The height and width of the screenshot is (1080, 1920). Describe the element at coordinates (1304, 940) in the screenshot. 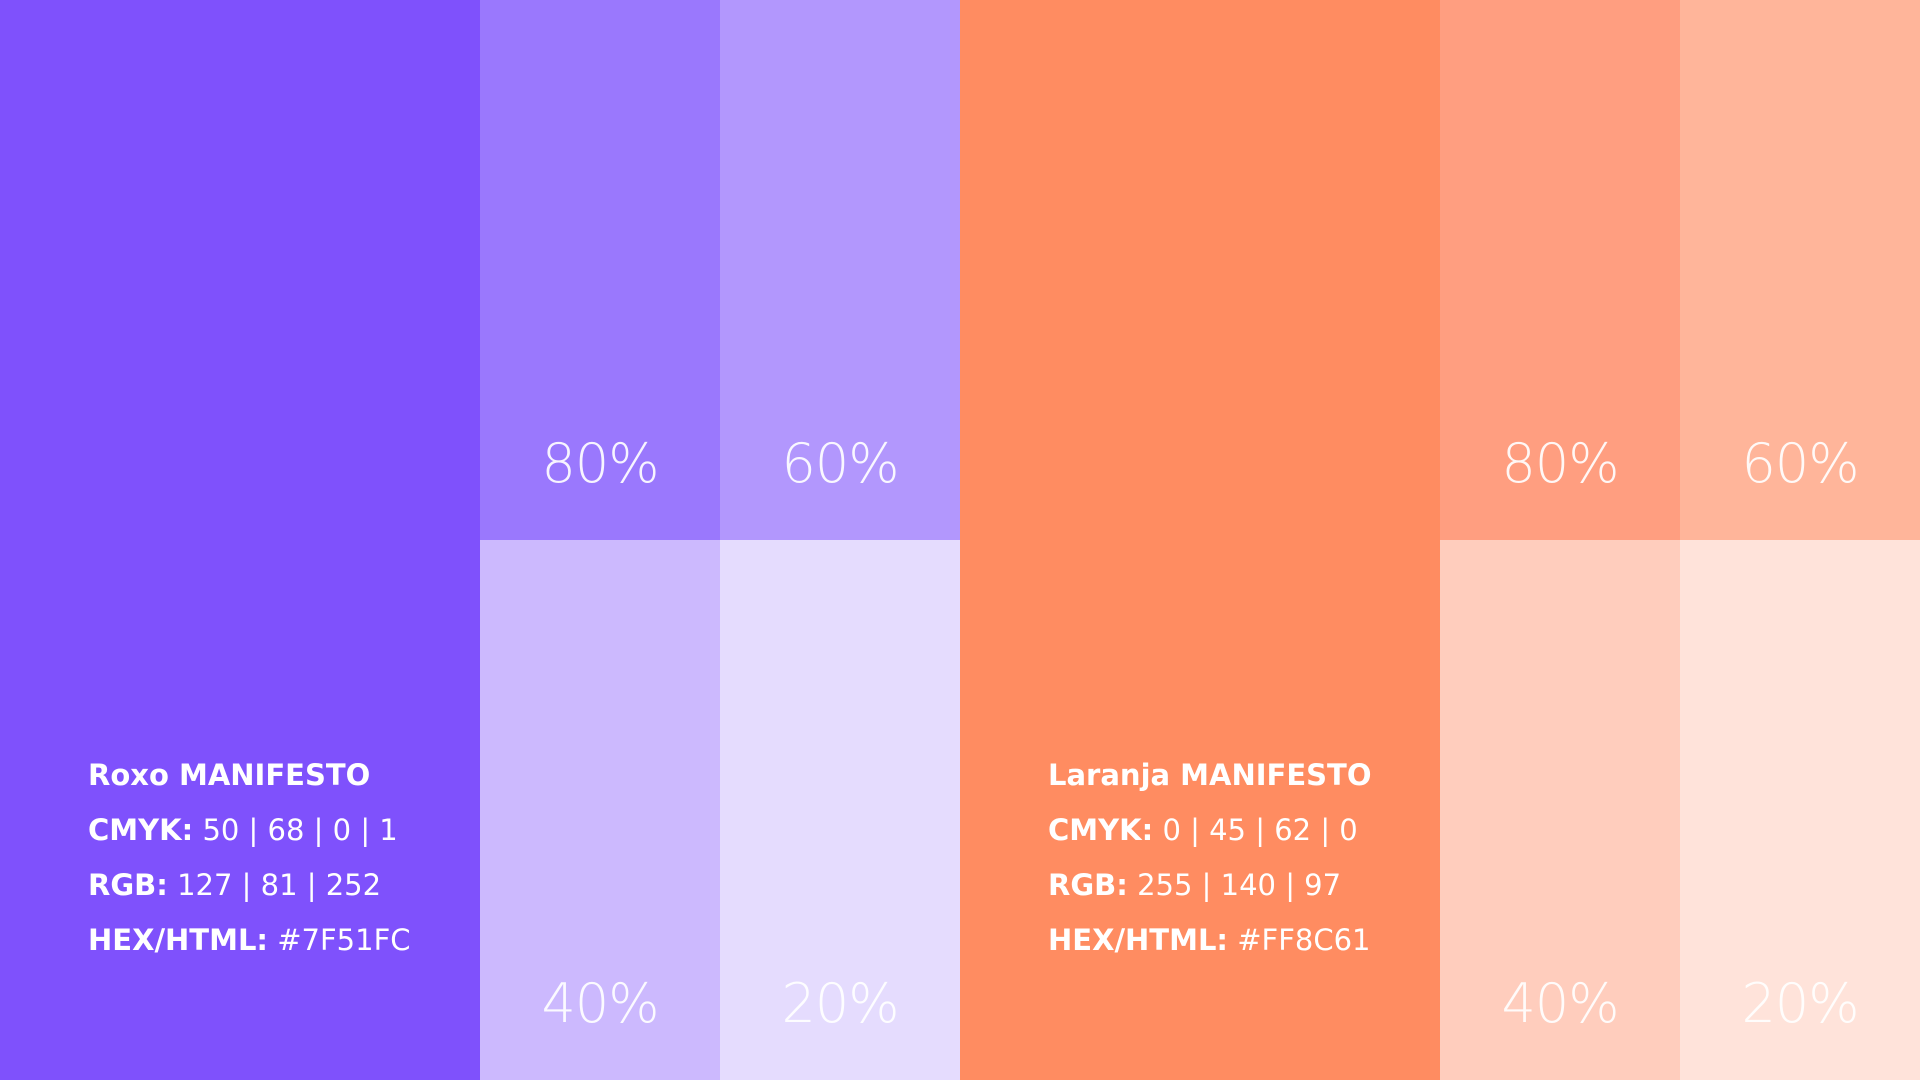

I see `spec-value: #FF8C61` at that location.